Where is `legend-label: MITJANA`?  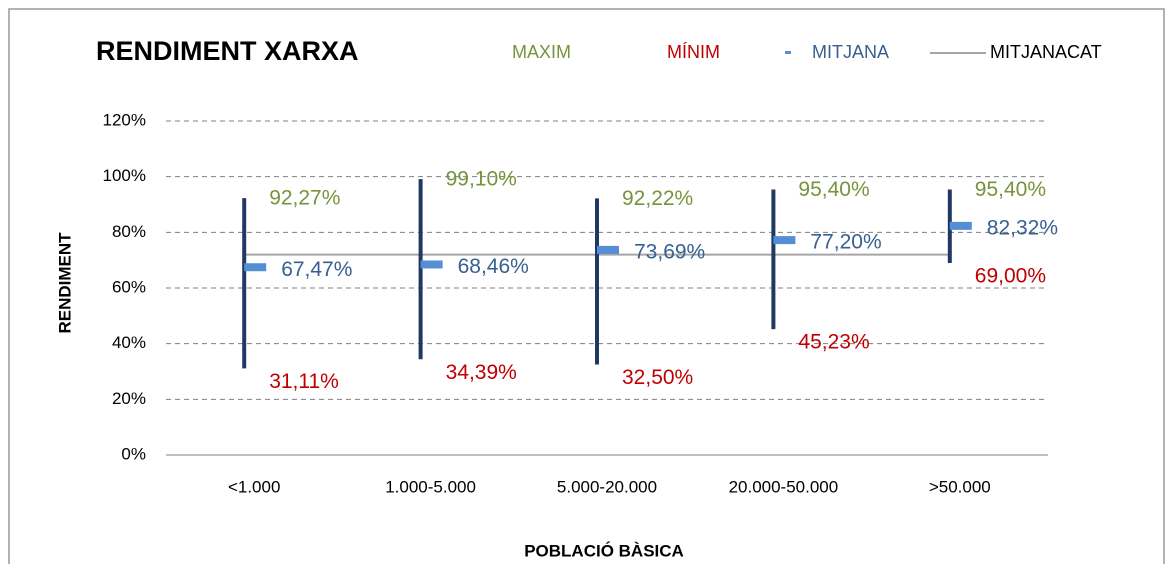 legend-label: MITJANA is located at coordinates (850, 52).